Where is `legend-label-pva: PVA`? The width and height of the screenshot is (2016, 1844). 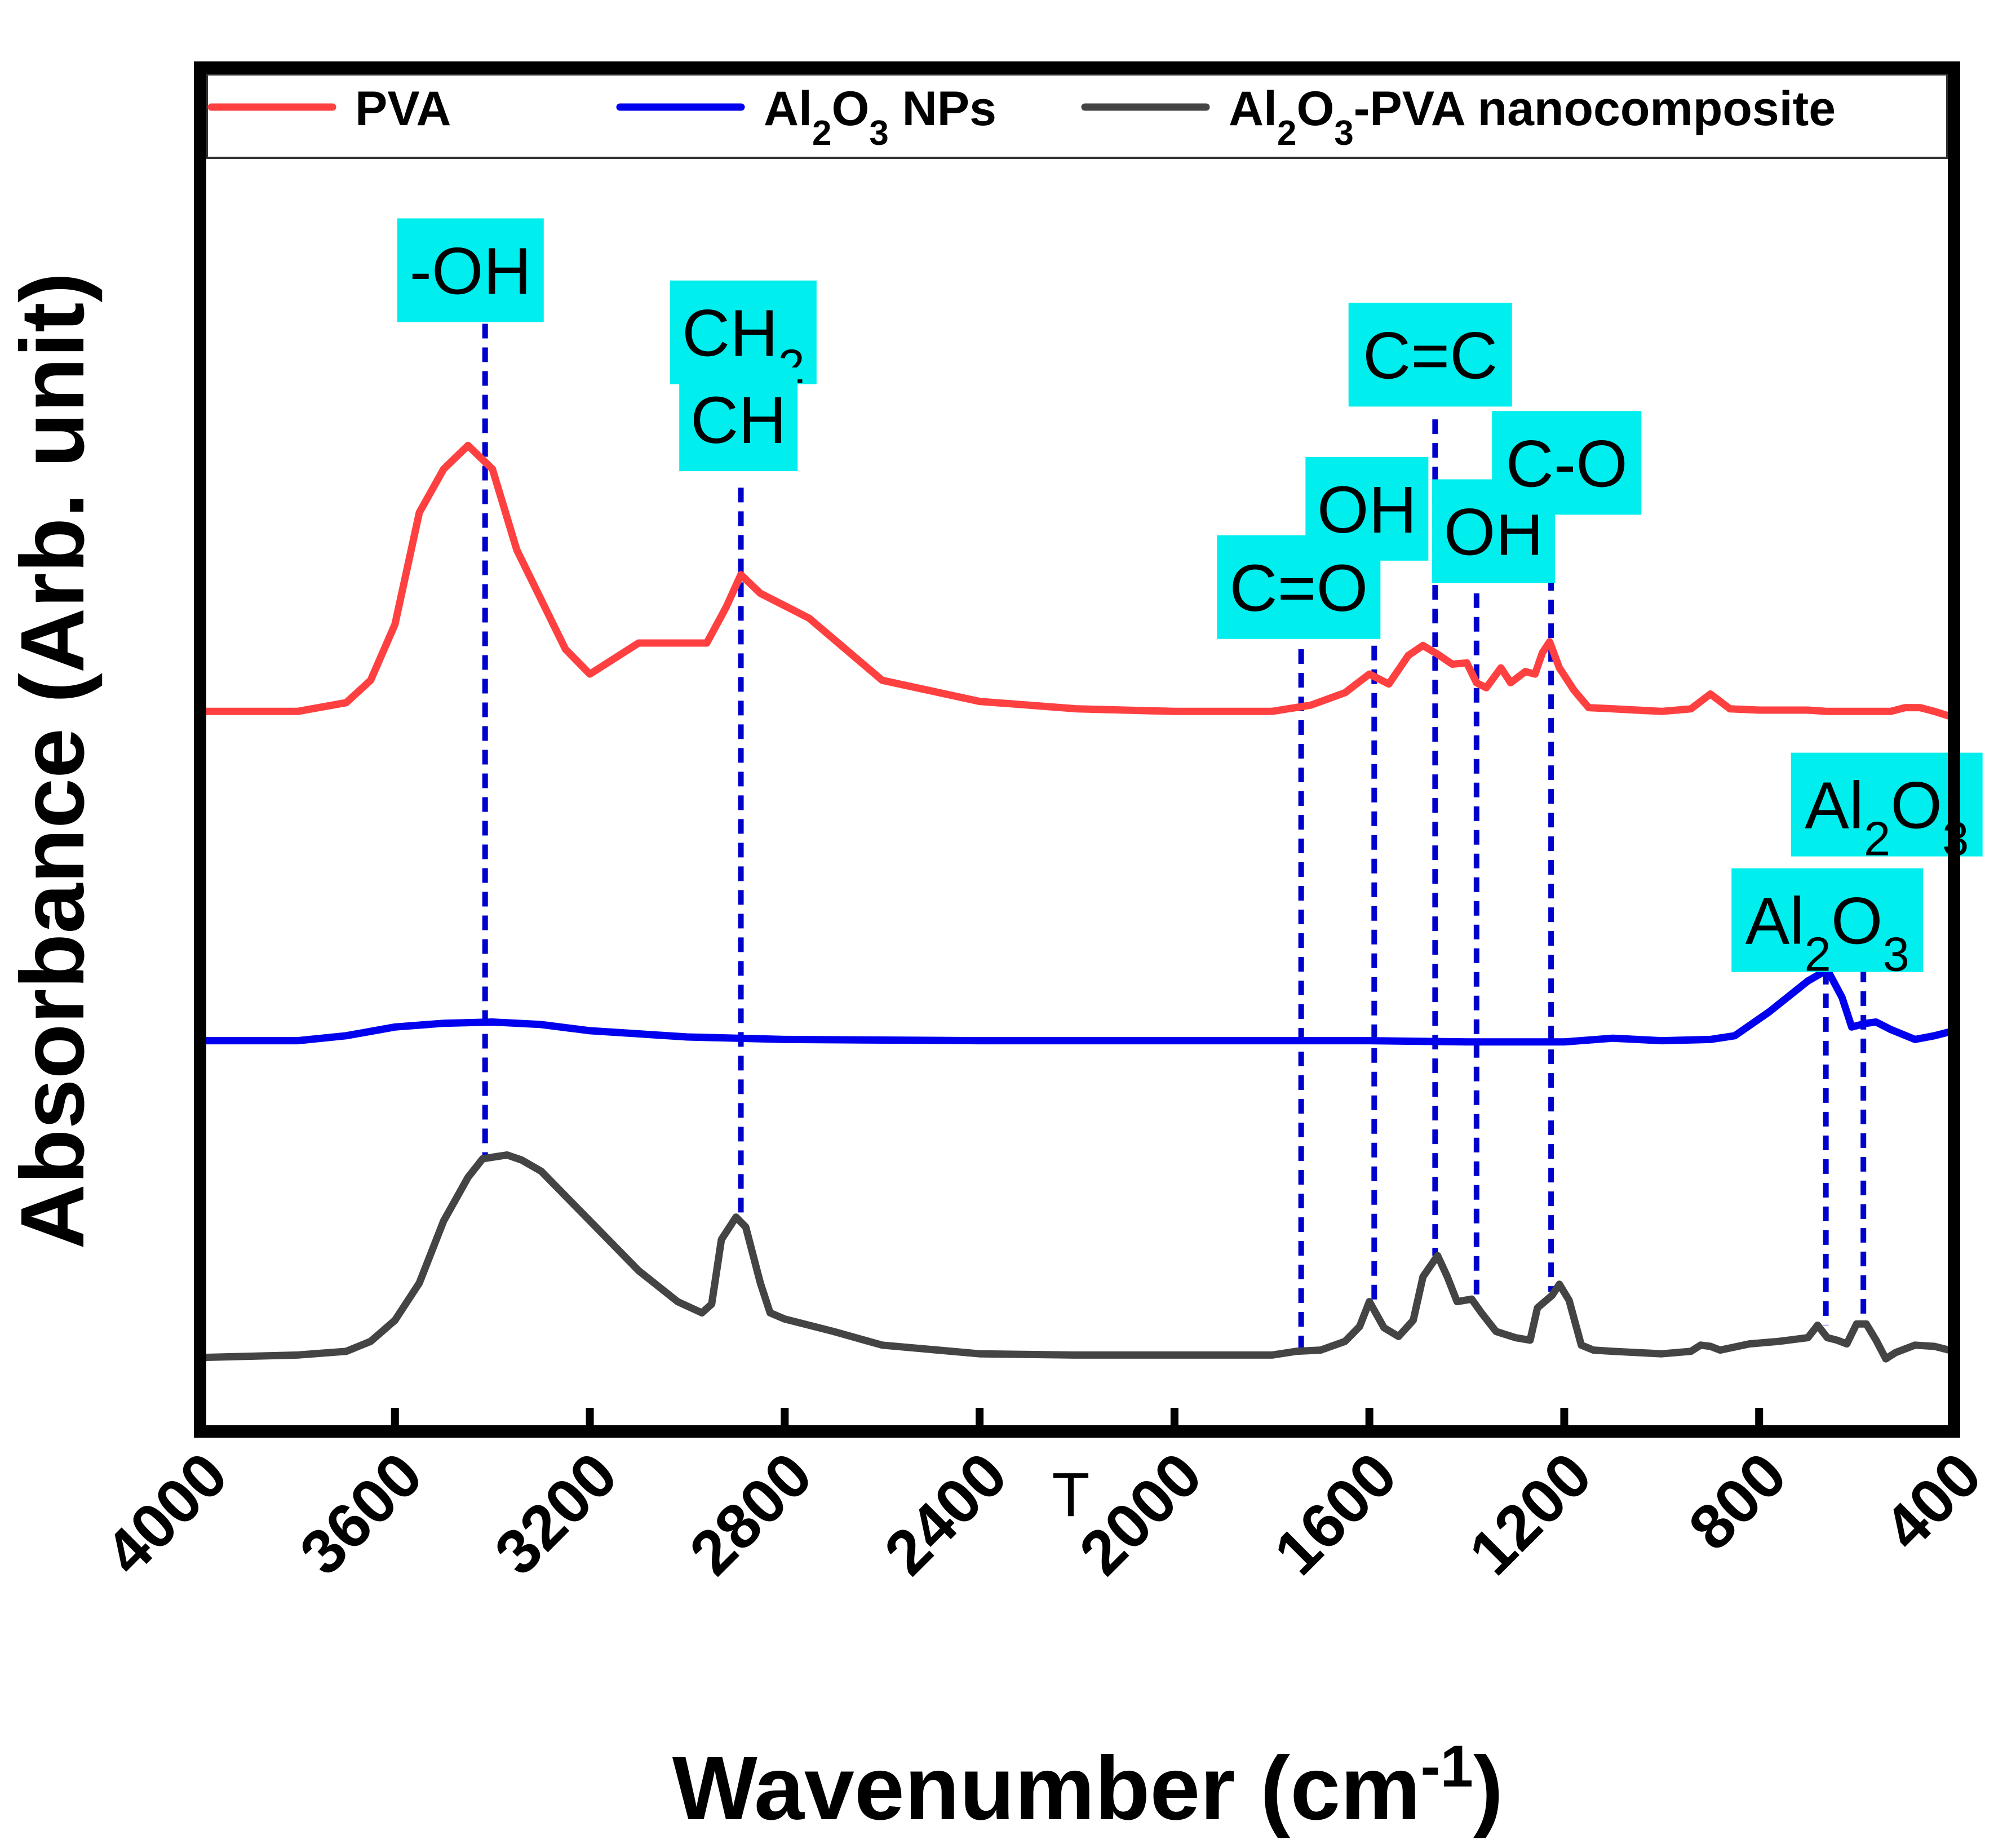
legend-label-pva: PVA is located at coordinates (403, 109).